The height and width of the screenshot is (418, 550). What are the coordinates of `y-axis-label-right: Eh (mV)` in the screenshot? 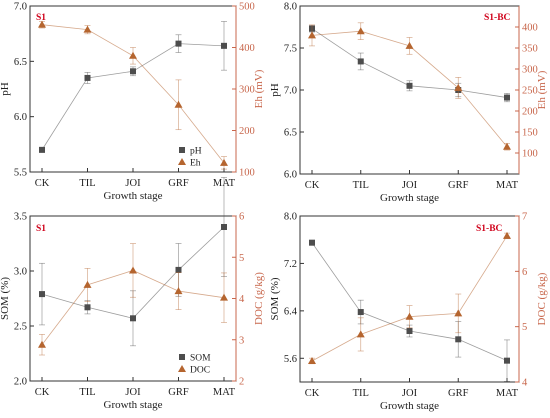 It's located at (259, 88).